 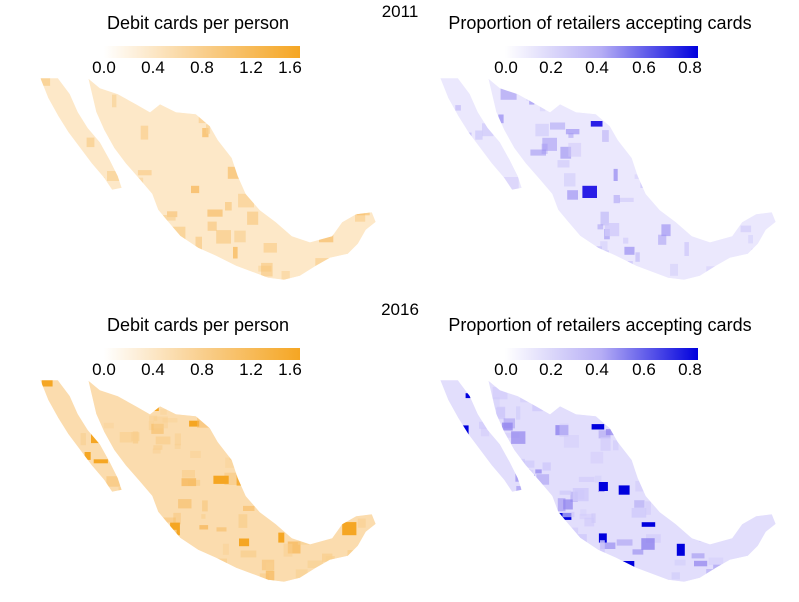 I want to click on colorbar-tick: 1.2, so click(x=251, y=369).